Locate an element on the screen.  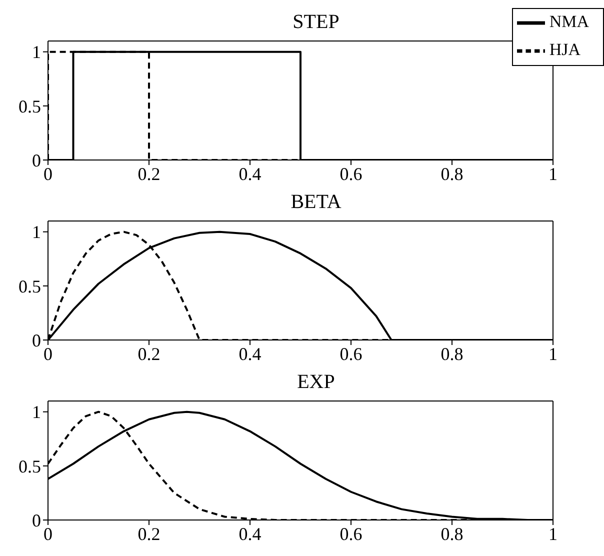
chart-title: BETA is located at coordinates (316, 202).